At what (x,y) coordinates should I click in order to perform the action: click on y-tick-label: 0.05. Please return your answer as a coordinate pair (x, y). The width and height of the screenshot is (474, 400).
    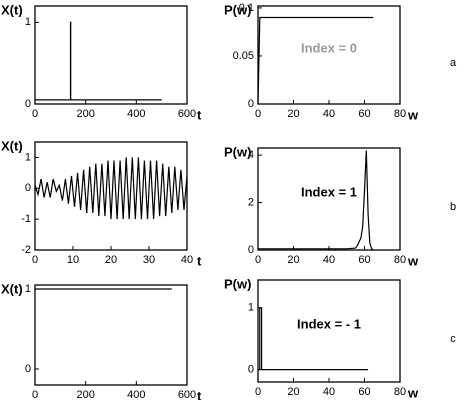
    Looking at the image, I should click on (243, 56).